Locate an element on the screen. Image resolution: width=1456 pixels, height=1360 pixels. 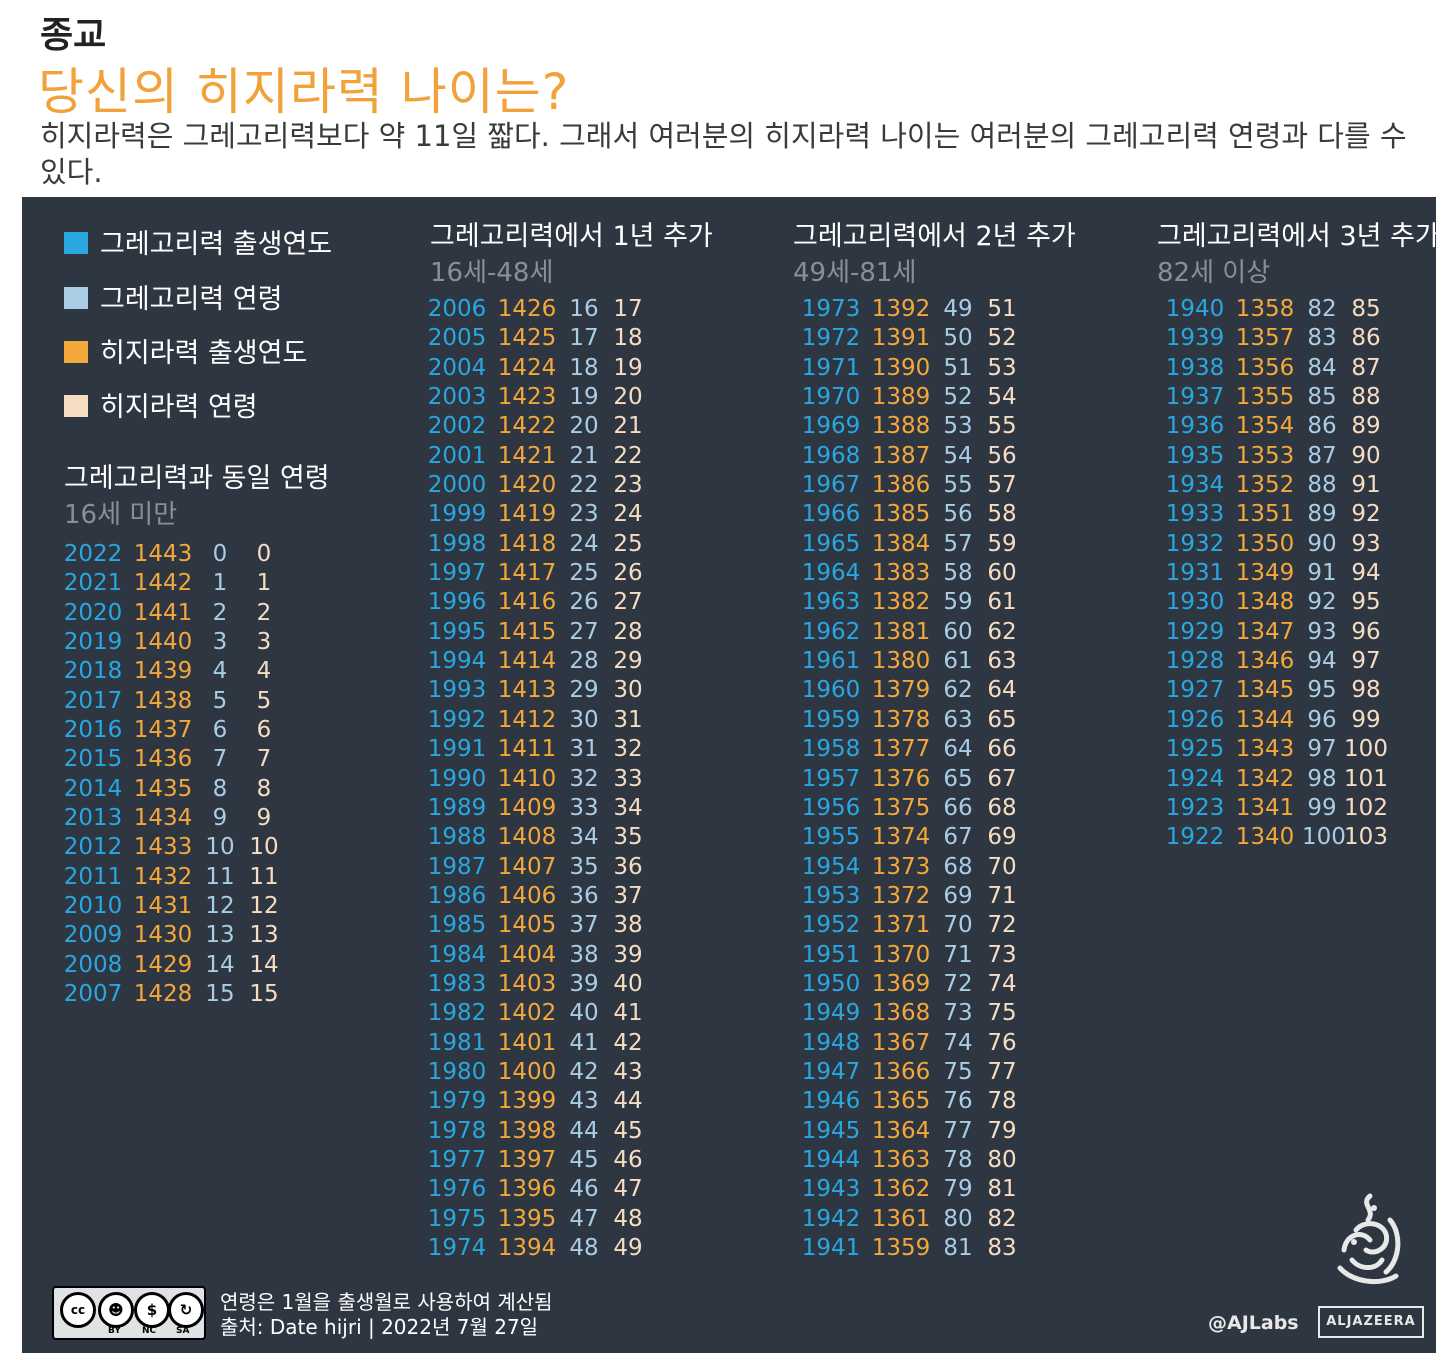
gregorian-year-cell: 1945 is located at coordinates (831, 1130).